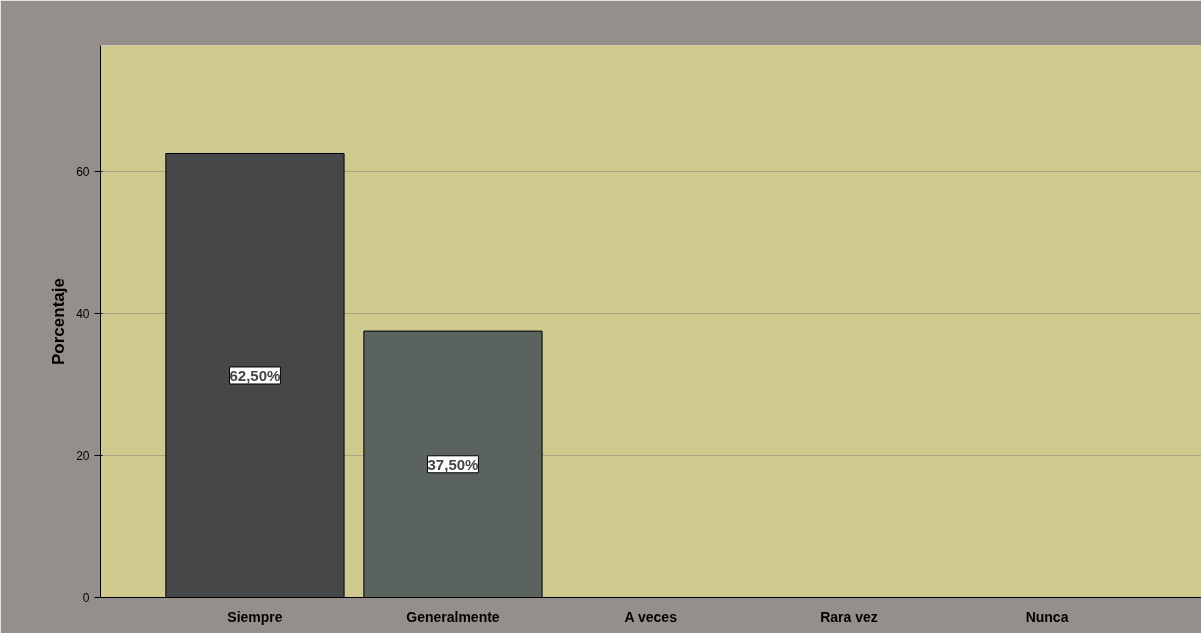  Describe the element at coordinates (849, 616) in the screenshot. I see `x-tick-label: Rara vez` at that location.